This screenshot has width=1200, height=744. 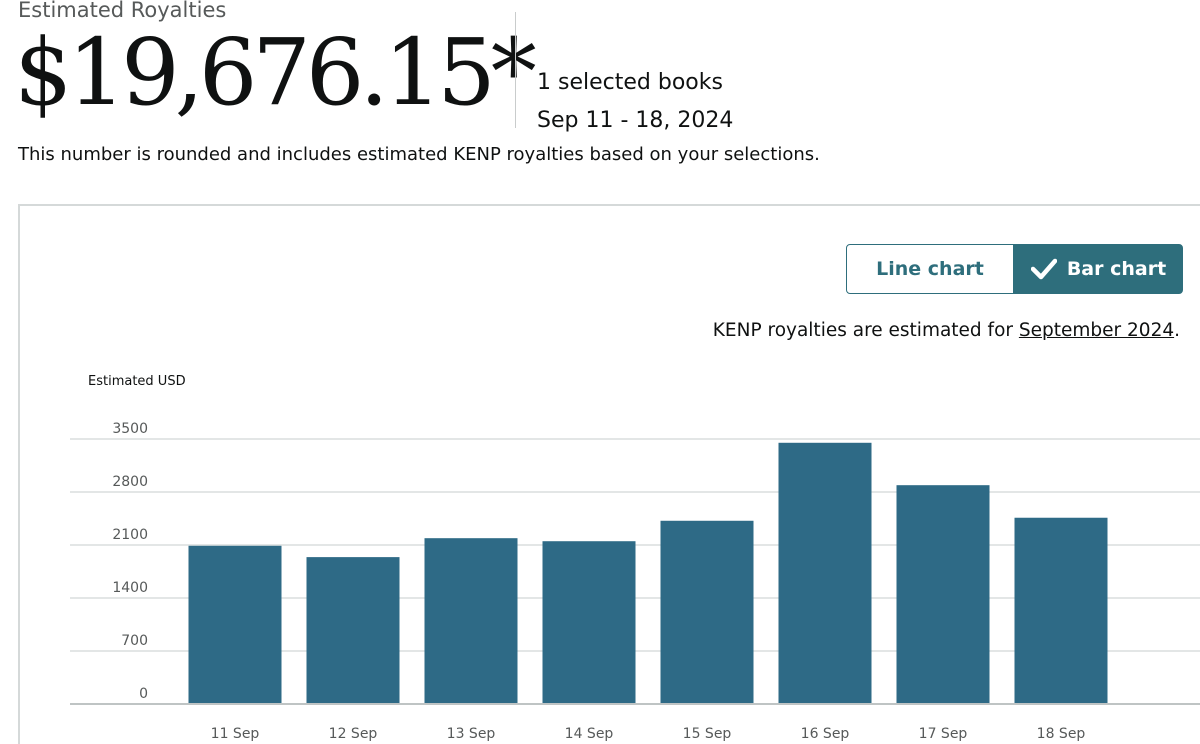 What do you see at coordinates (130, 482) in the screenshot?
I see `y-tick-label: 2800` at bounding box center [130, 482].